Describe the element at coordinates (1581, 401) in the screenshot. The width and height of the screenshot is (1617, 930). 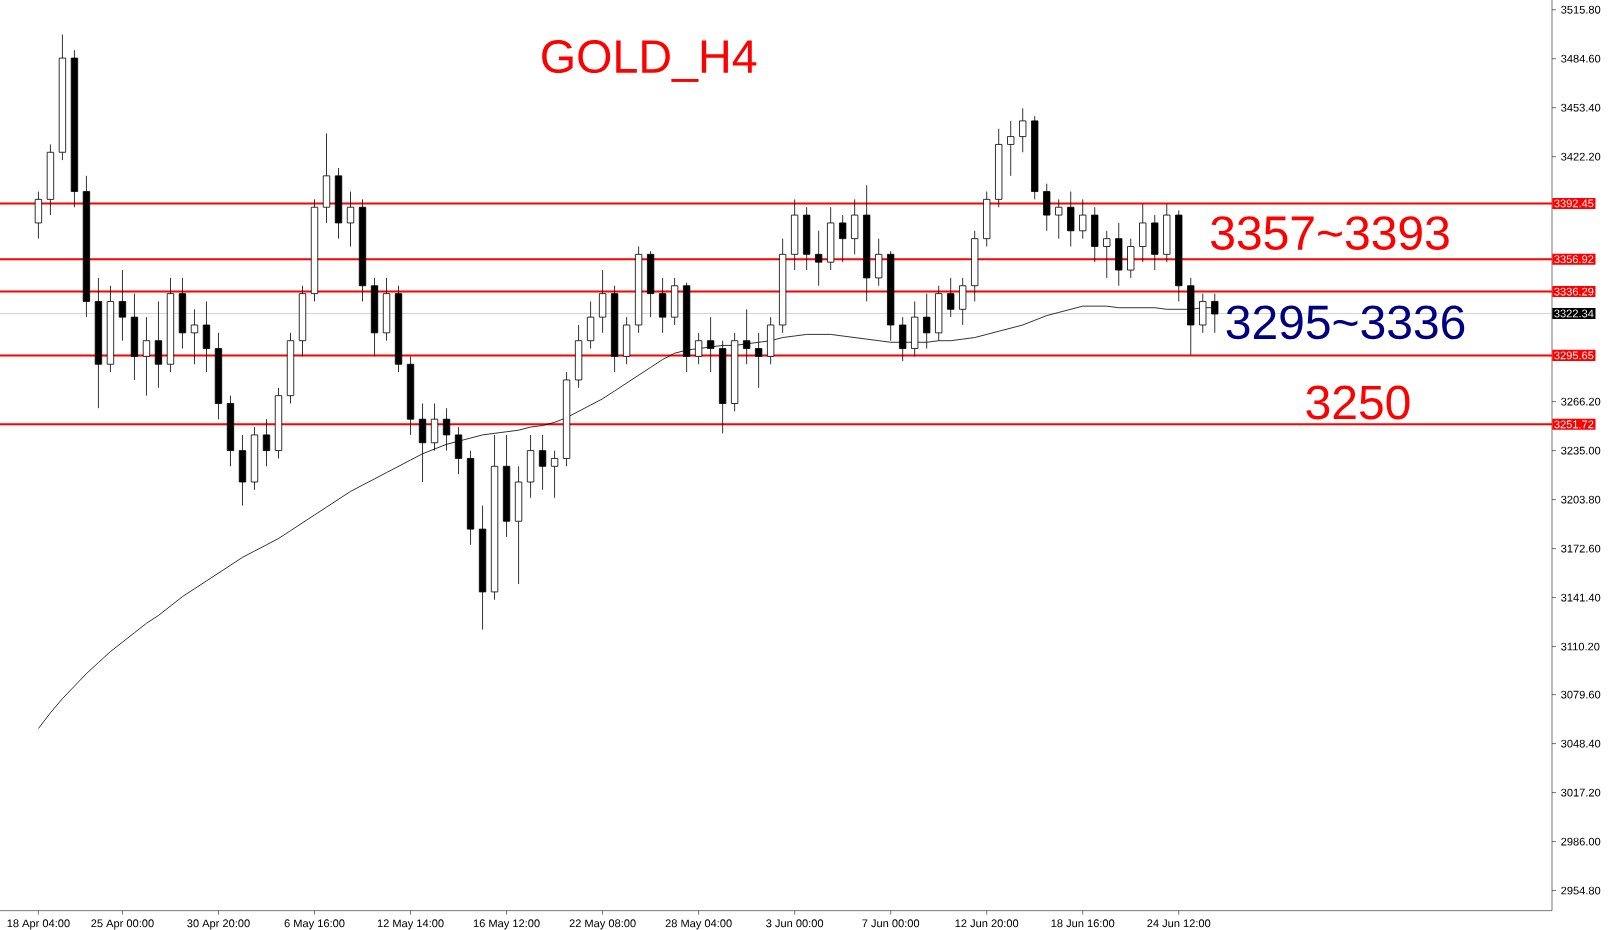
I see `y-tick-label: 3266.20` at that location.